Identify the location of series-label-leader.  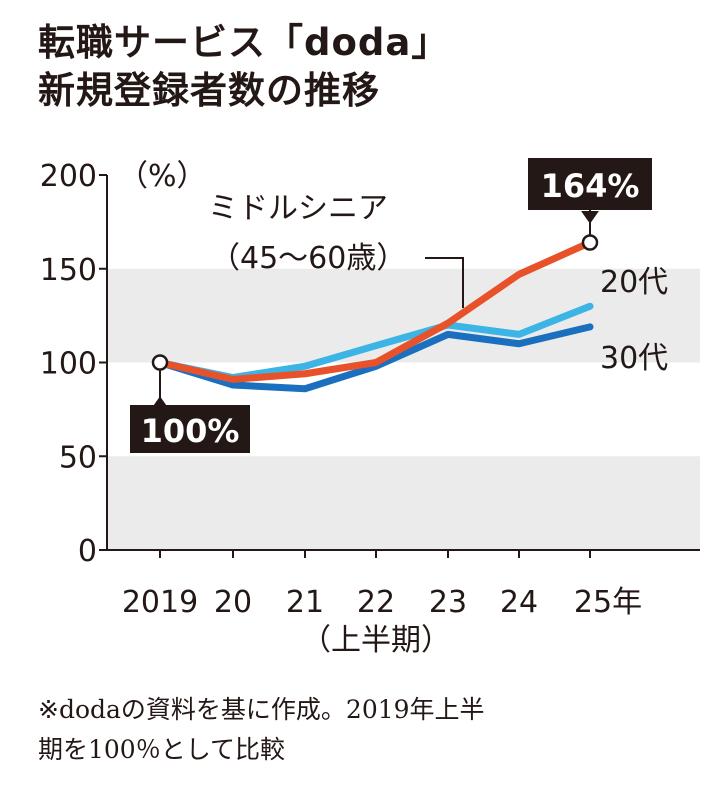
(444, 282).